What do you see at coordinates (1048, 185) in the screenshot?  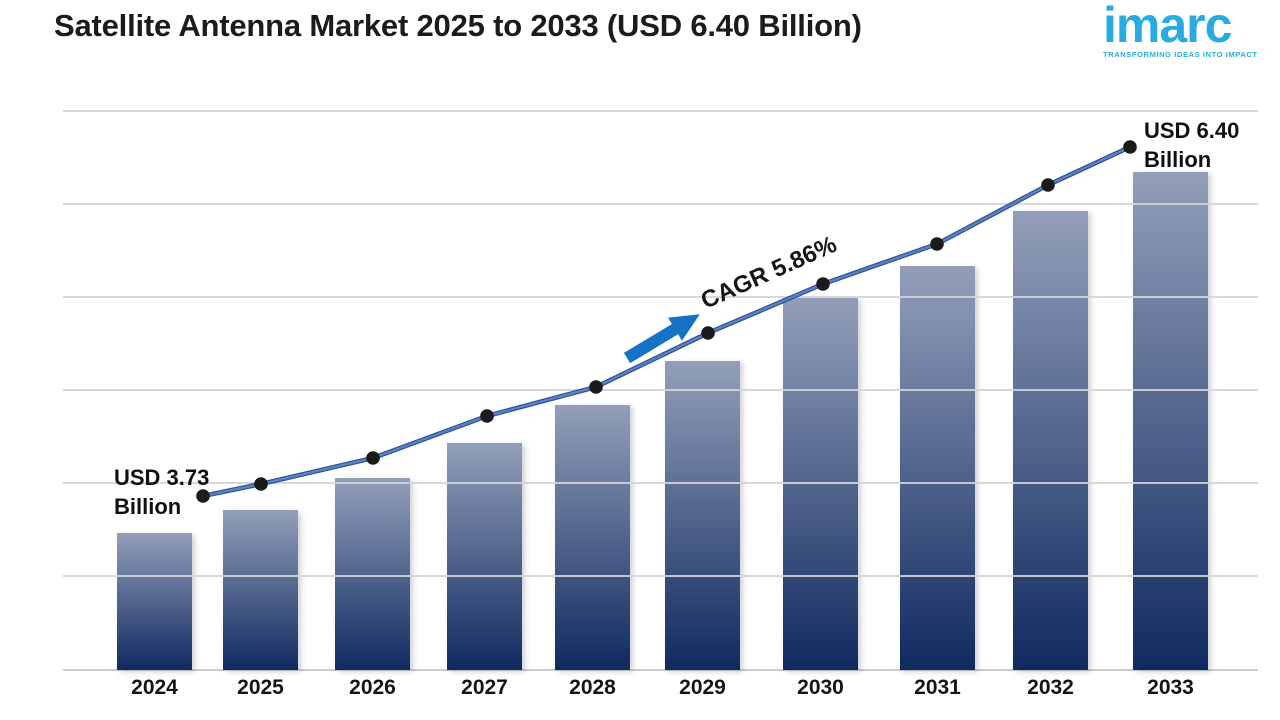 I see `data-point-dot-2032` at bounding box center [1048, 185].